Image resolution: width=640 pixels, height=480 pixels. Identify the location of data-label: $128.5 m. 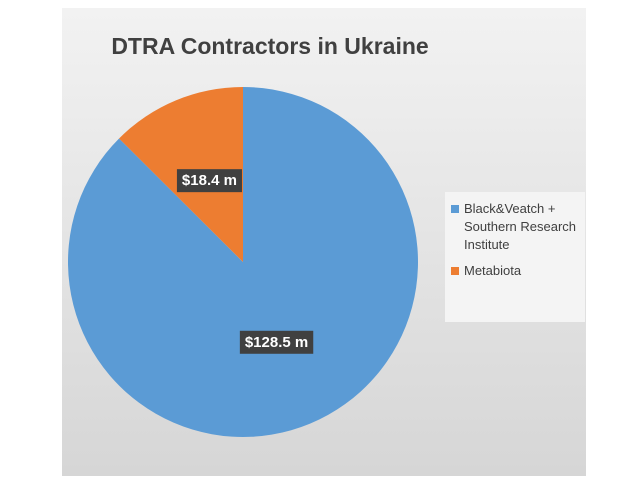
(276, 342).